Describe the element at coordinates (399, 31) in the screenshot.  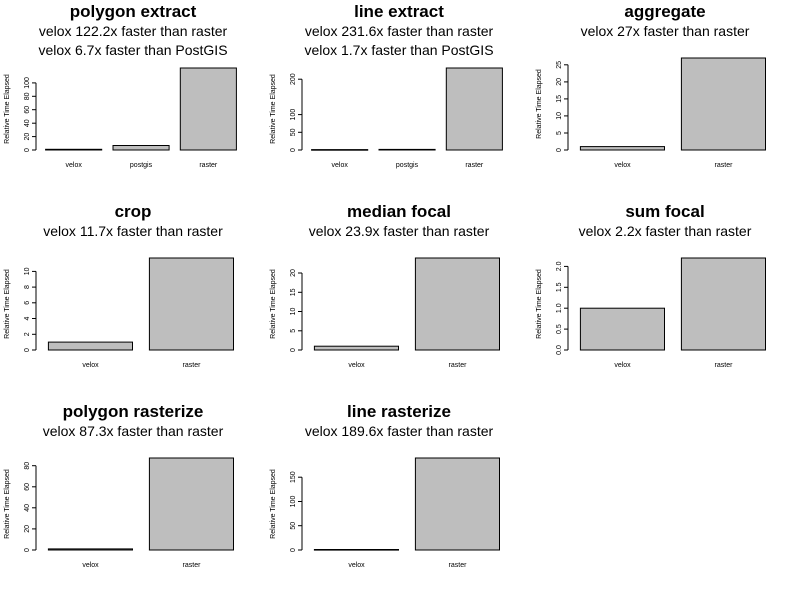
I see `chart-subtitle: velox 231.6x faster than raster` at that location.